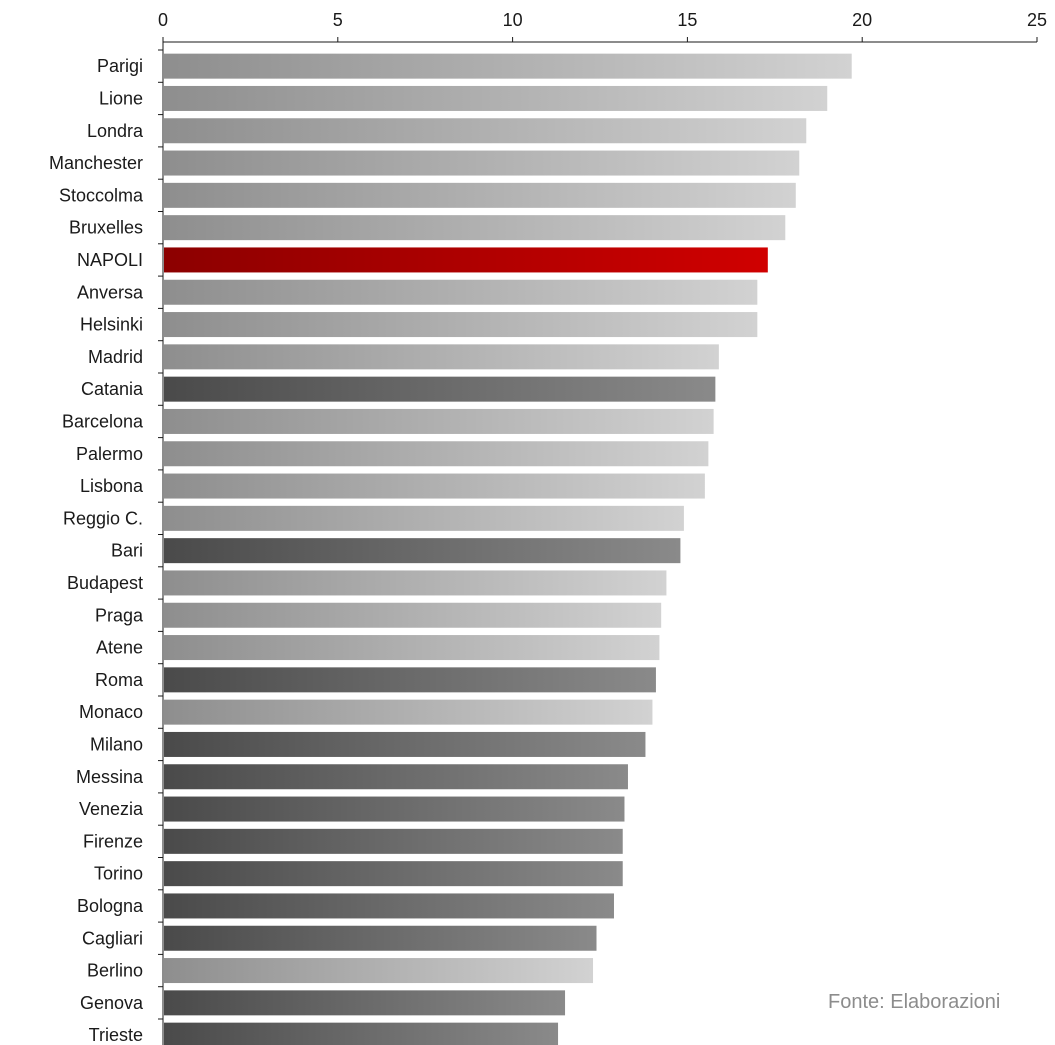 Image resolution: width=1055 pixels, height=1045 pixels. I want to click on category-label: Budapest, so click(105, 583).